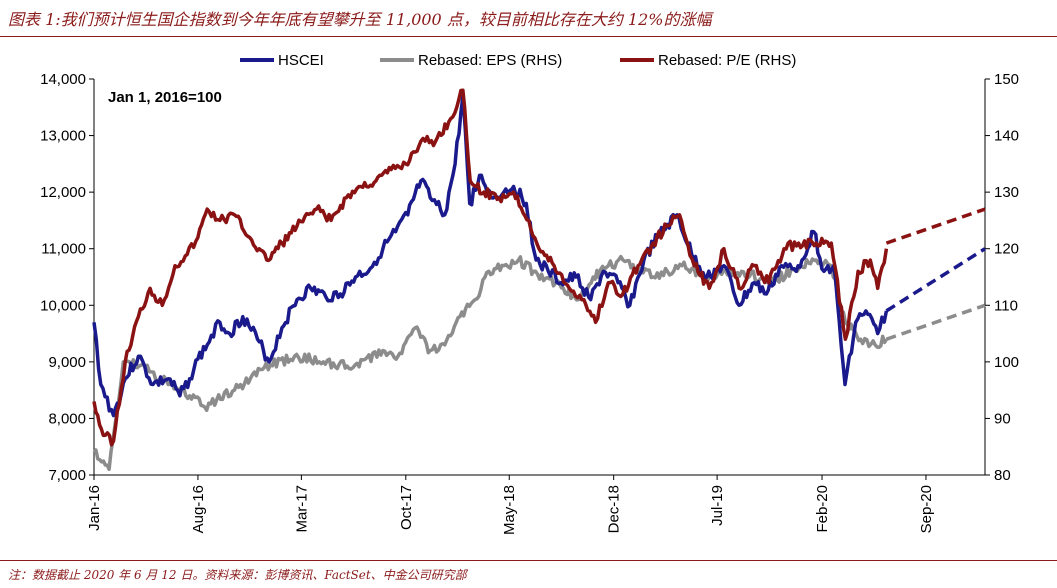  What do you see at coordinates (1006, 305) in the screenshot?
I see `y-right-tick-label: 110` at bounding box center [1006, 305].